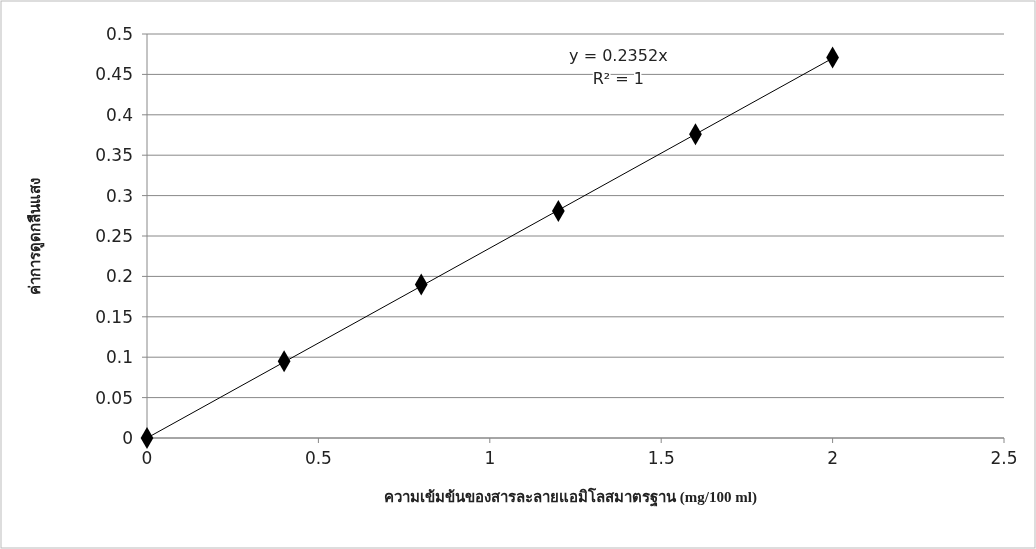  What do you see at coordinates (114, 316) in the screenshot?
I see `y-tick-label: 0.15` at bounding box center [114, 316].